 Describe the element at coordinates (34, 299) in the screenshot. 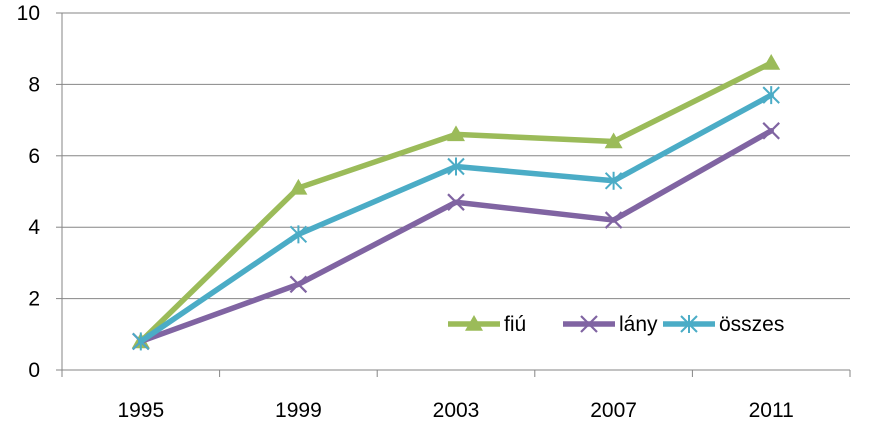

I see `y-tick-label: 2` at that location.